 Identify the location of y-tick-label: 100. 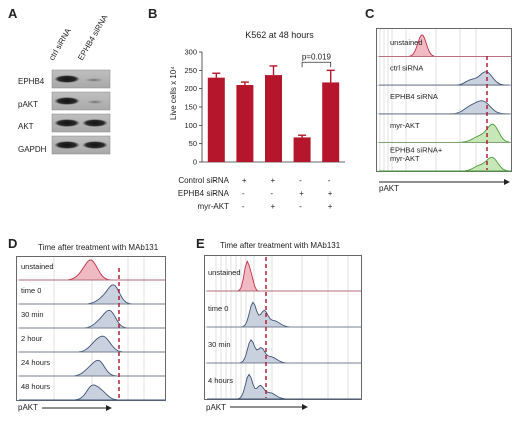
(190, 125).